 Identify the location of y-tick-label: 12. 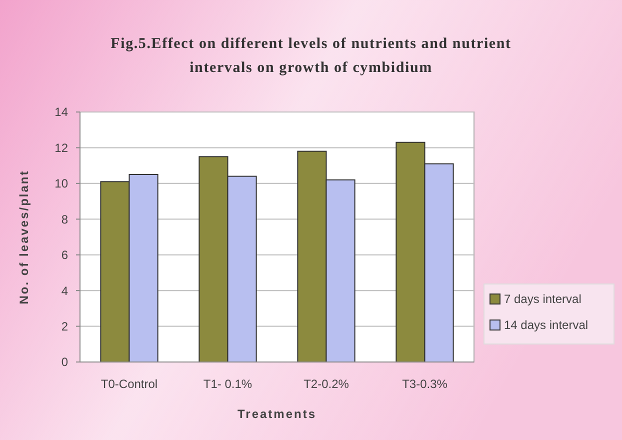
(61, 147).